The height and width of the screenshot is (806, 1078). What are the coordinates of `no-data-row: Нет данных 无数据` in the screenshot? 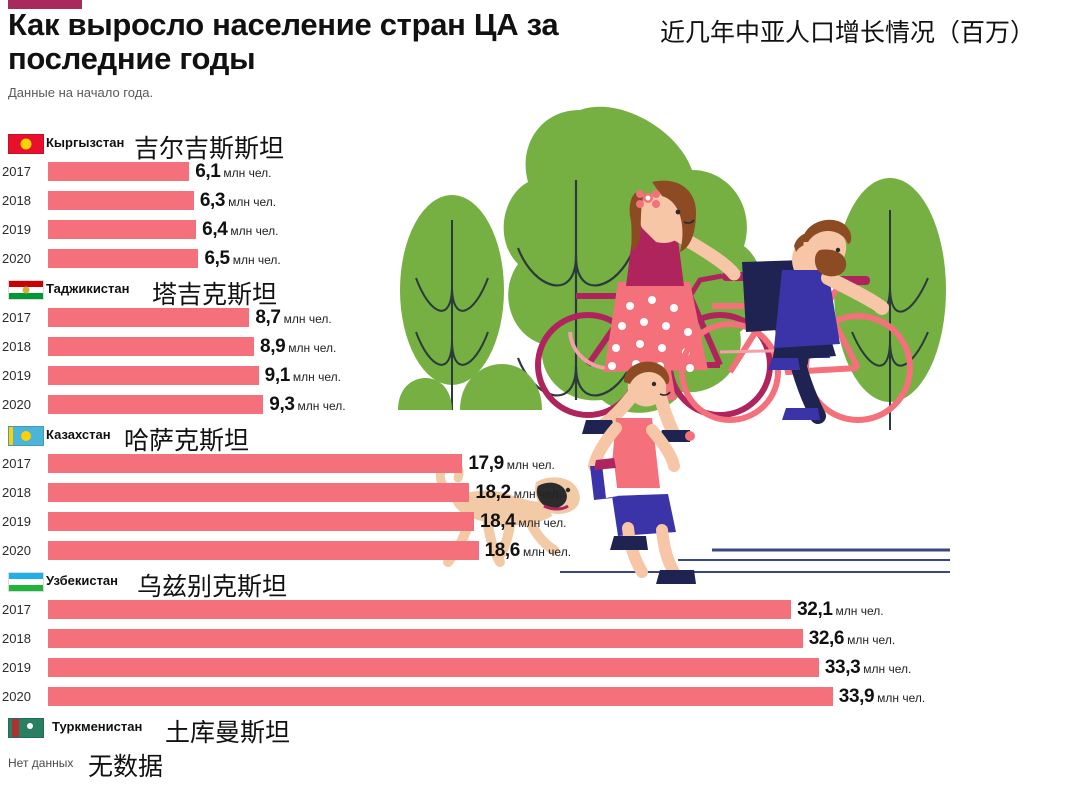 It's located at (539, 765).